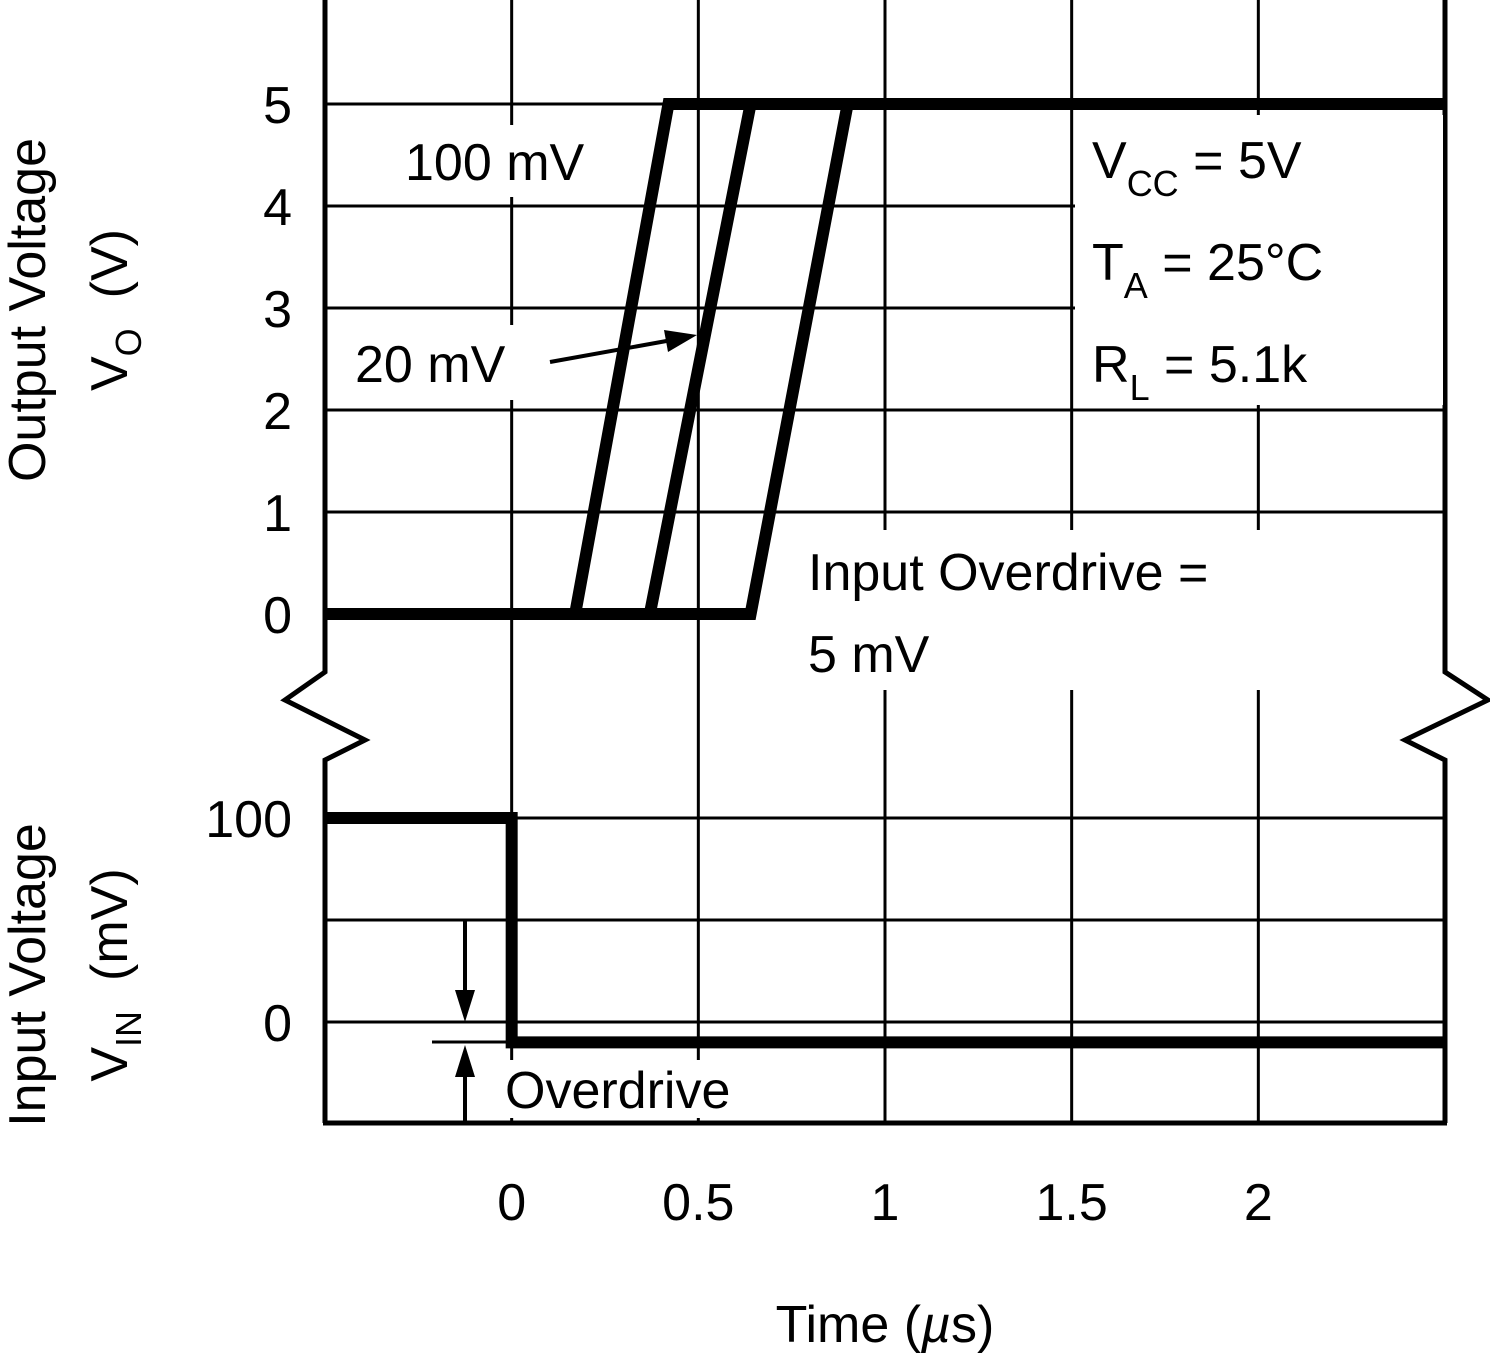 The width and height of the screenshot is (1490, 1357). Describe the element at coordinates (472, 1021) in the screenshot. I see `overdrive-indicator` at that location.